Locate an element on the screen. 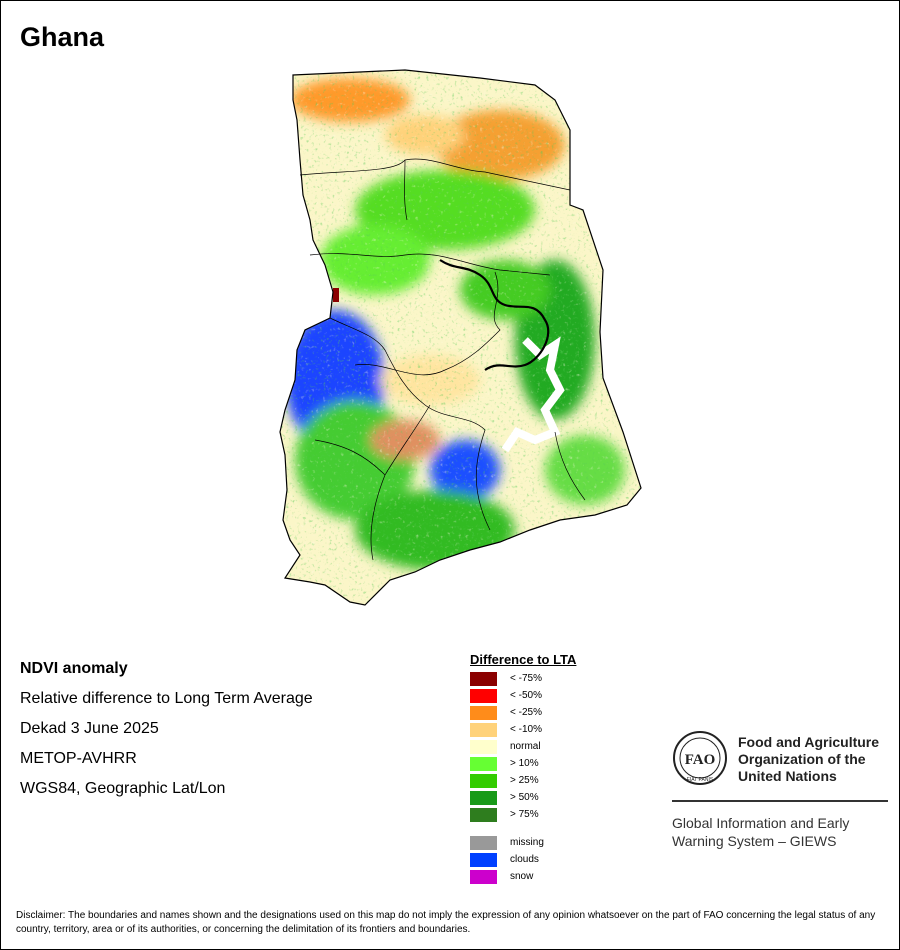  fao-emblem-letters: FAO is located at coordinates (700, 760).